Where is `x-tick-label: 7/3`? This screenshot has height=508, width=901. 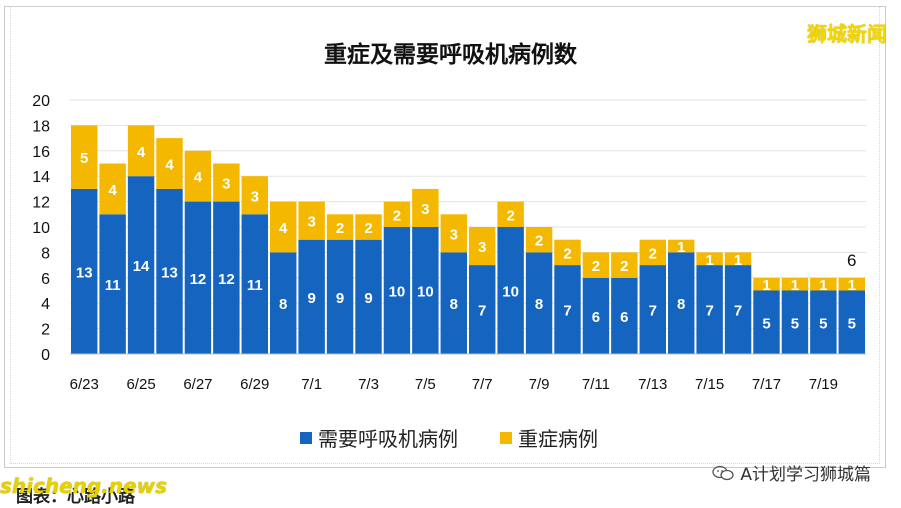 x-tick-label: 7/3 is located at coordinates (368, 384).